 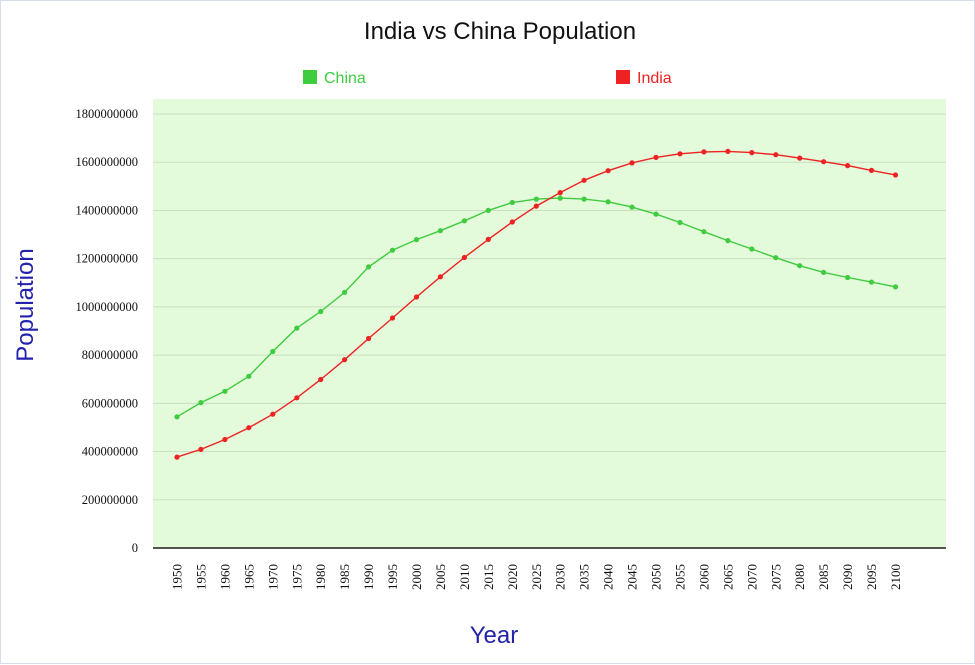 I want to click on x-tick-label: 2045, so click(x=632, y=577).